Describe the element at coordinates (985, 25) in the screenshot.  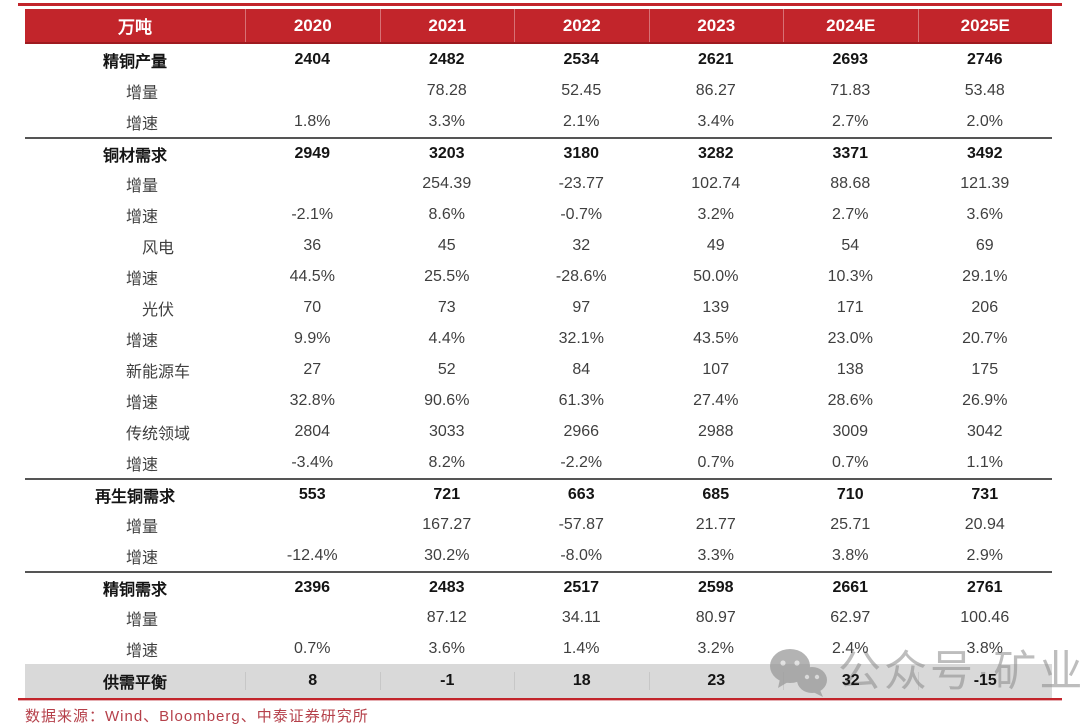
I see `header-year-cell: 2025E` at that location.